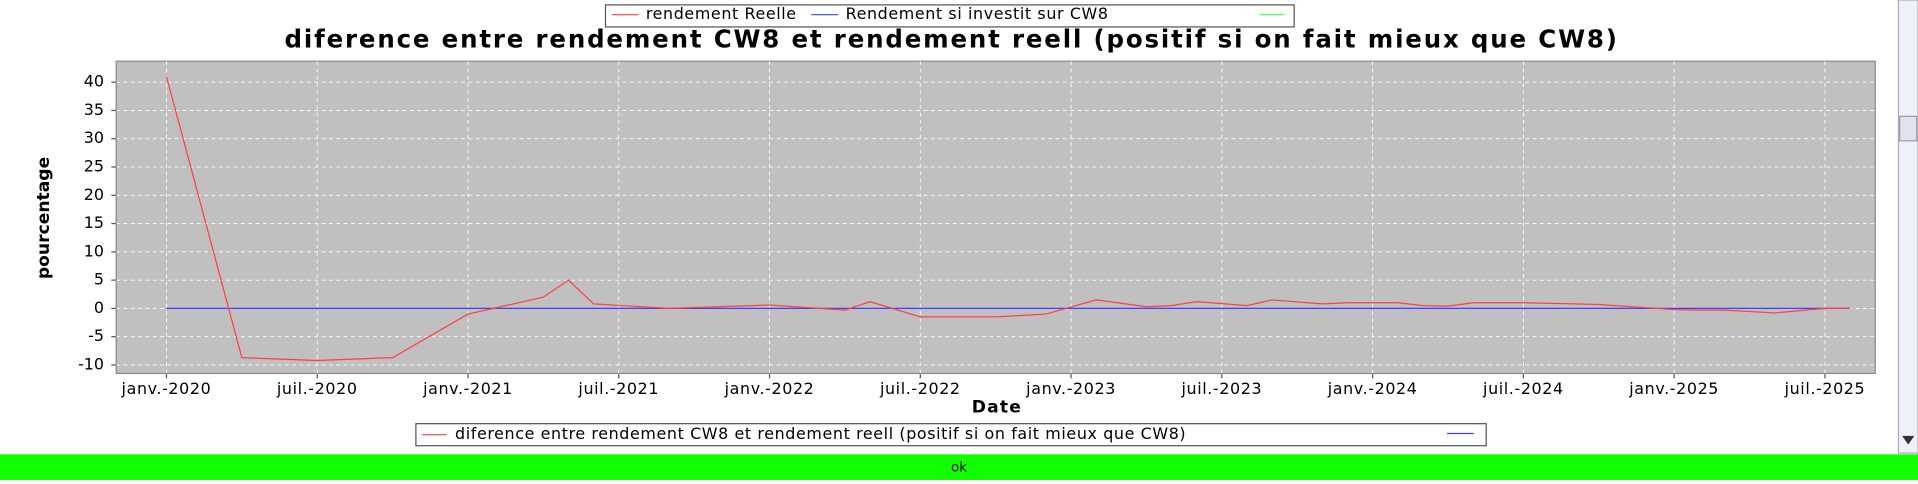 This screenshot has height=484, width=1918. What do you see at coordinates (94, 194) in the screenshot?
I see `y-tick-label: 20` at bounding box center [94, 194].